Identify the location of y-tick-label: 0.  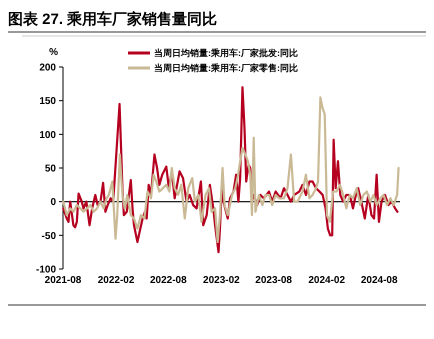
(53, 202).